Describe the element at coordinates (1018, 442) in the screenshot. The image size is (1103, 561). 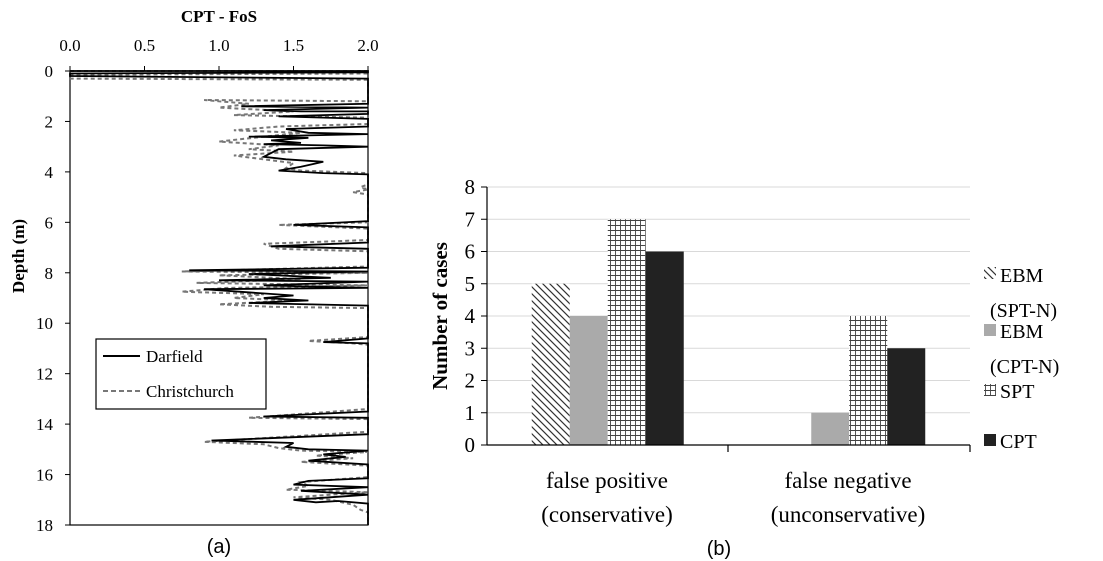
I see `legend-label-cpt: CPT` at that location.